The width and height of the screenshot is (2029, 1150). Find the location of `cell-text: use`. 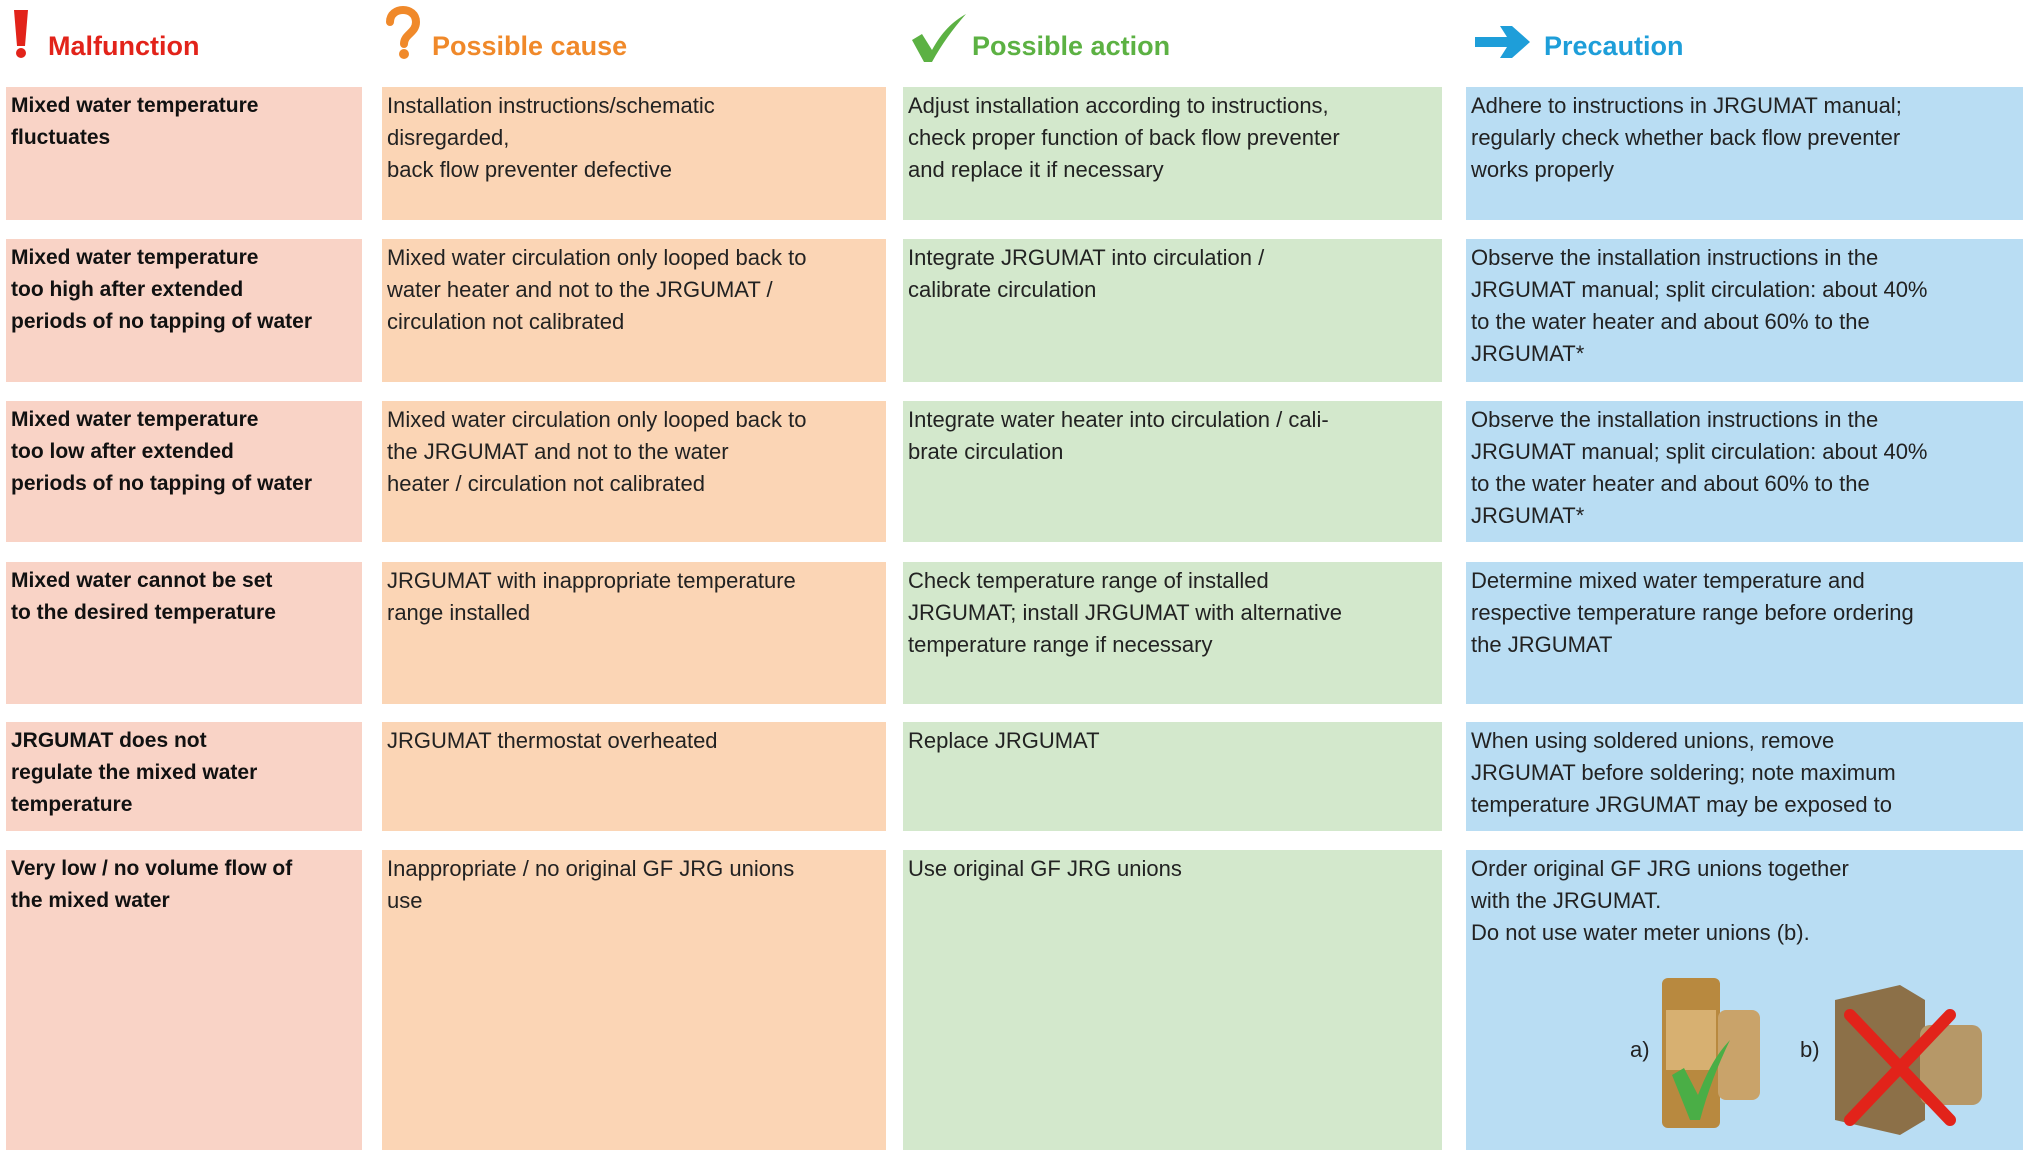

cell-text: use is located at coordinates (405, 900).